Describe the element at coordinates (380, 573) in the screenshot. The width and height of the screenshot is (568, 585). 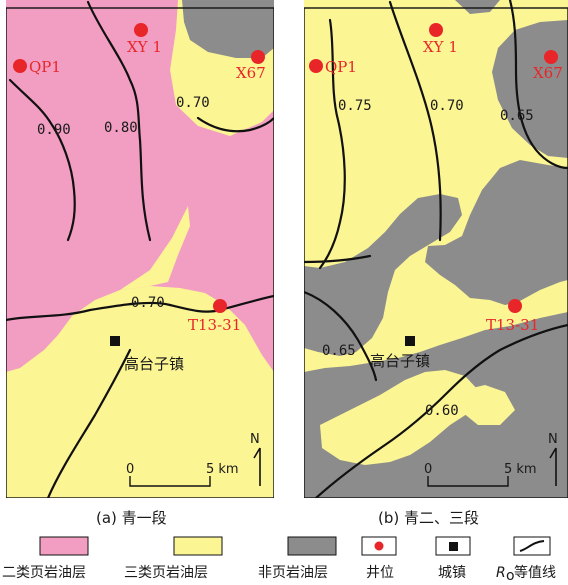
I see `legend-well-label: 井位` at that location.